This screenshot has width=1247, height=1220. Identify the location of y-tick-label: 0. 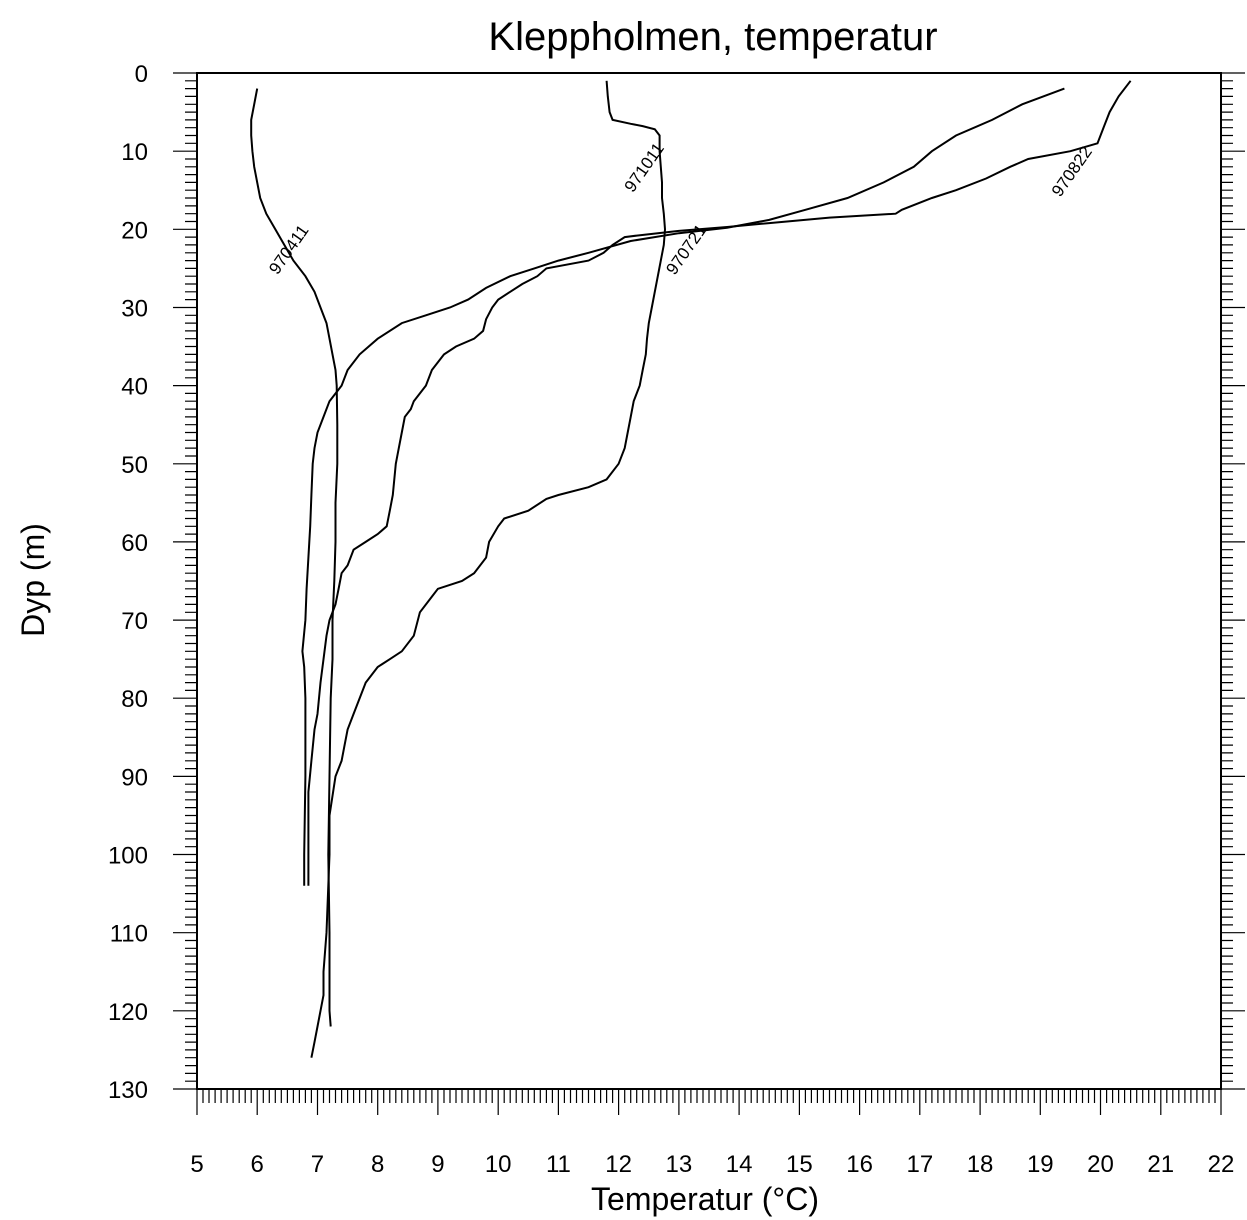
(141, 74).